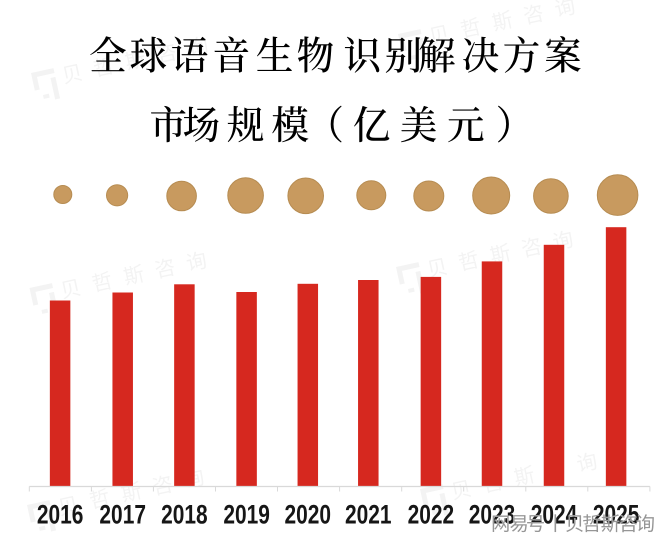  What do you see at coordinates (122, 515) in the screenshot?
I see `svg-text: 2017` at bounding box center [122, 515].